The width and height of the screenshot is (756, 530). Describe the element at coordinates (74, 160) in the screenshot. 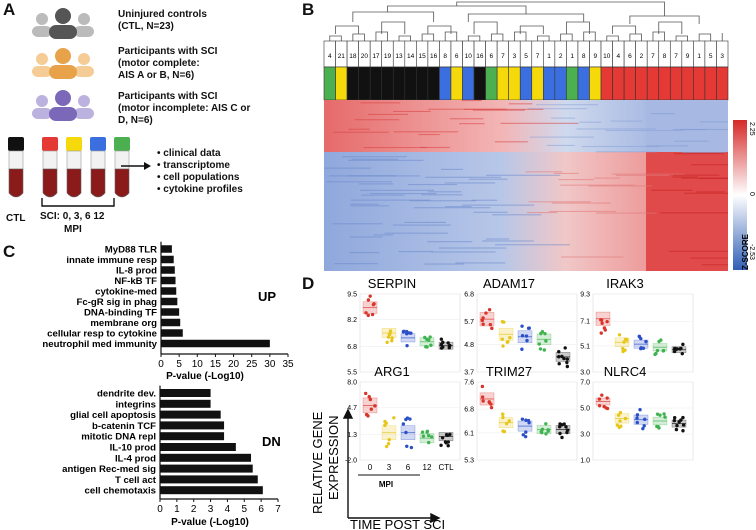

I see `tube-empty` at that location.